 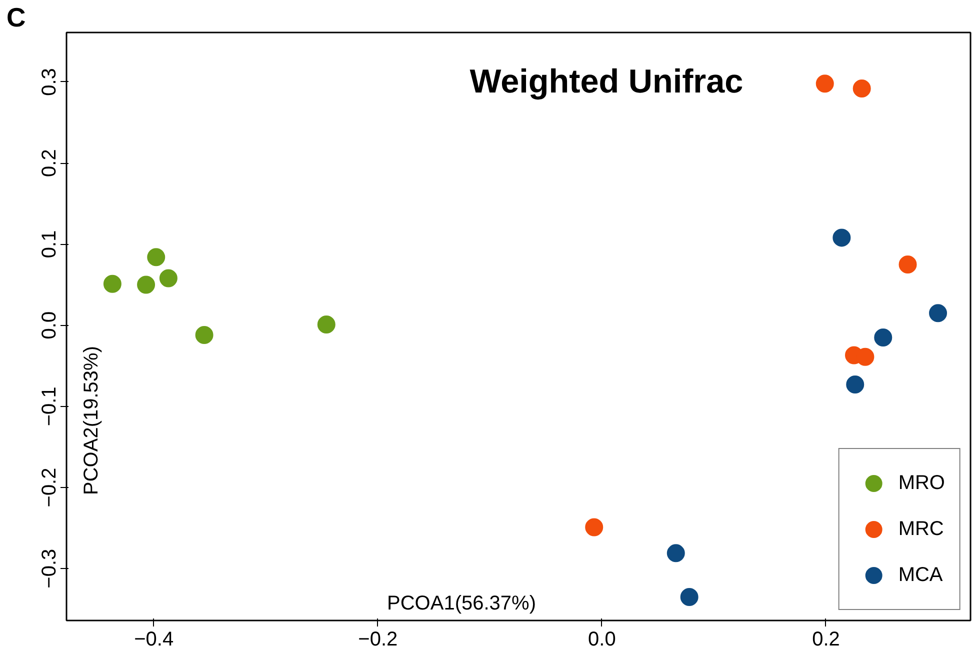 What do you see at coordinates (49, 82) in the screenshot?
I see `y-tick-label: 0.3` at bounding box center [49, 82].